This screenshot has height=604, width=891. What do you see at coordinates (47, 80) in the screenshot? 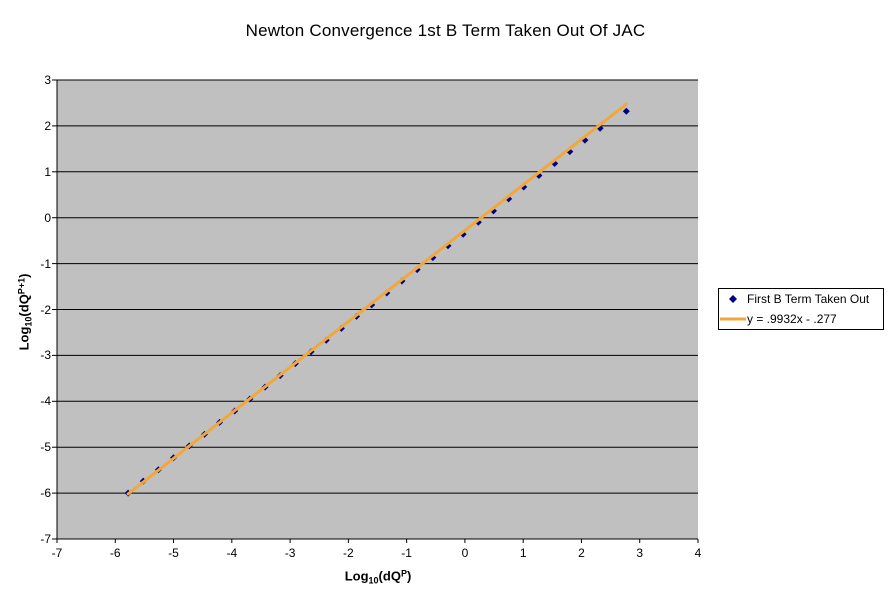
I see `y-tick-label-3: 3` at bounding box center [47, 80].